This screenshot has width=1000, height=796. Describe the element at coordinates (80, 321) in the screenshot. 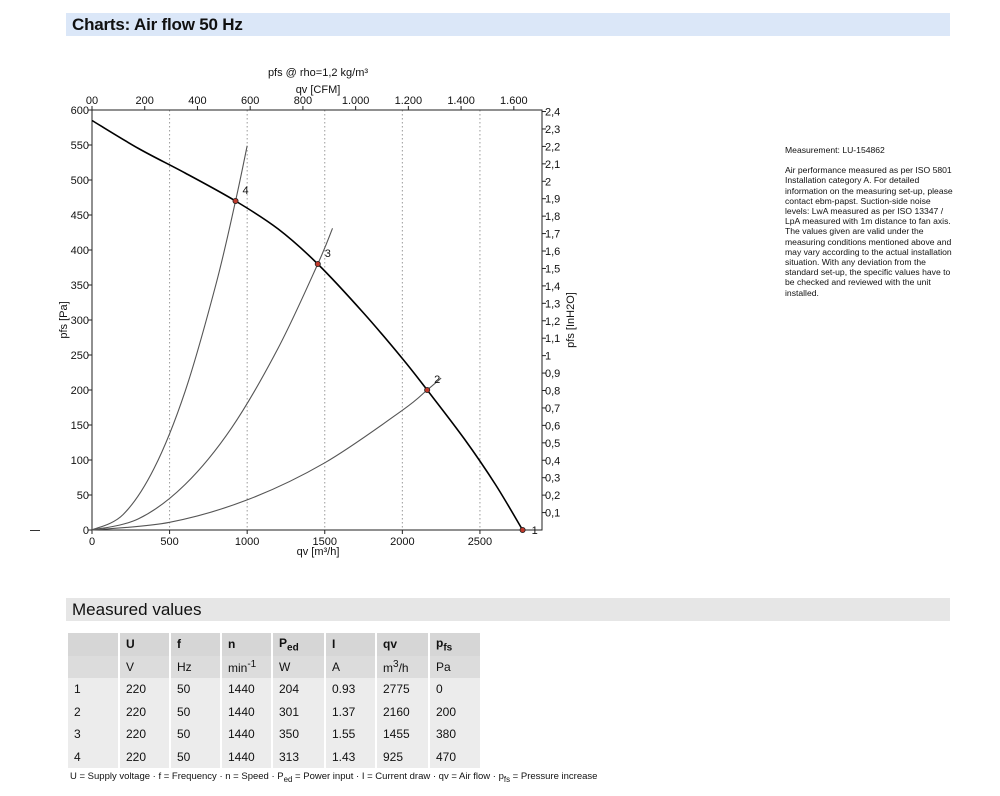

I see `y-tick-label: 300` at that location.